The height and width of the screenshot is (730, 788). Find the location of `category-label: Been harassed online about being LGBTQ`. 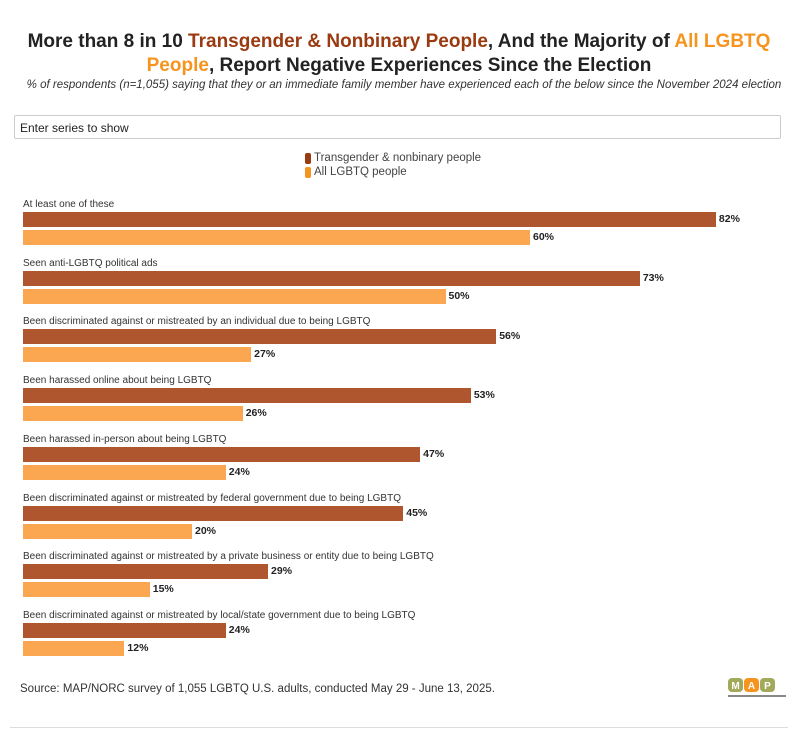

category-label: Been harassed online about being LGBTQ is located at coordinates (117, 381).